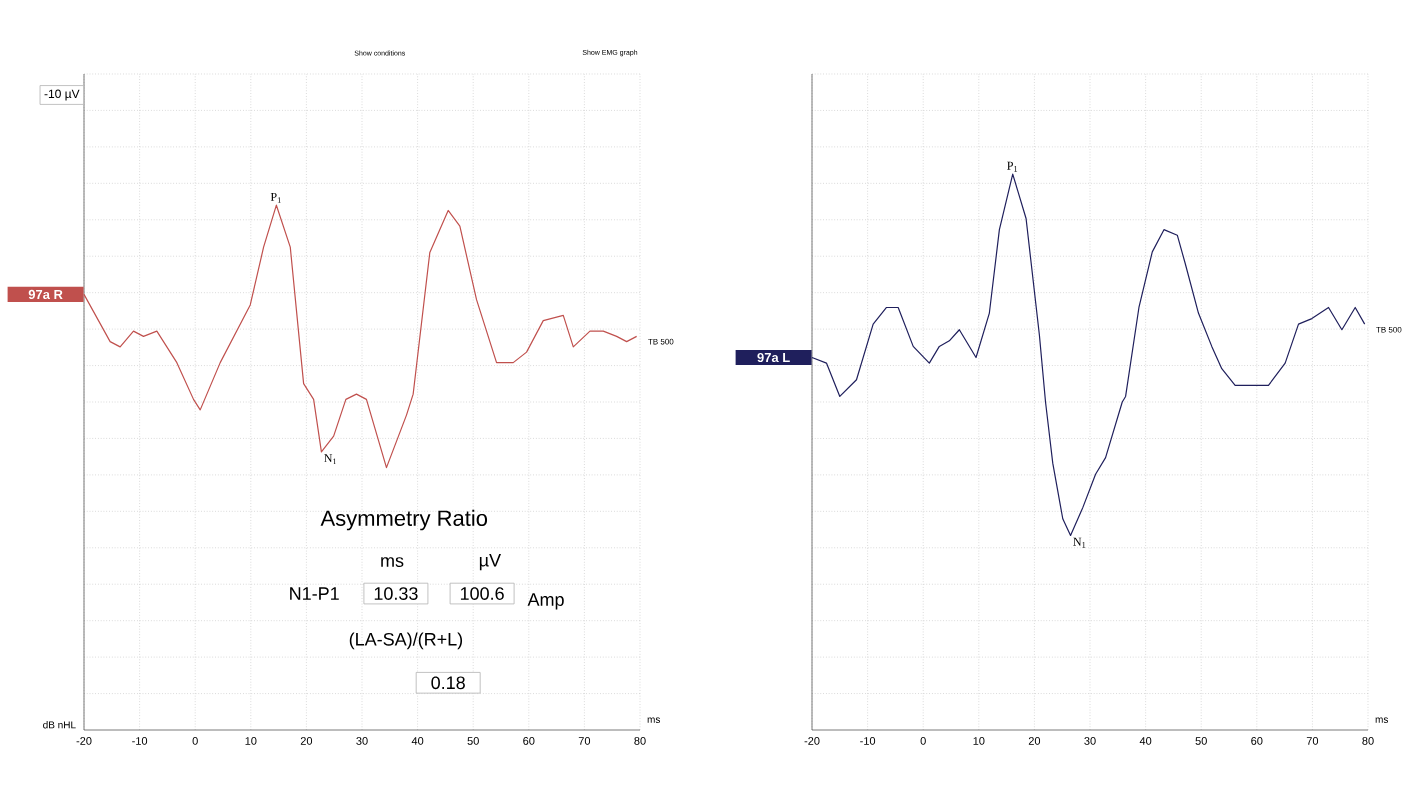 Image resolution: width=1418 pixels, height=798 pixels. I want to click on annotation: 10.33, so click(396, 593).